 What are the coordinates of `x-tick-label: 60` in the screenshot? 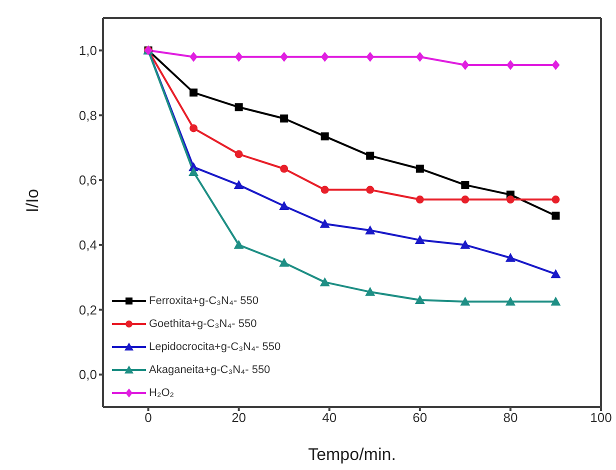 It's located at (420, 418).